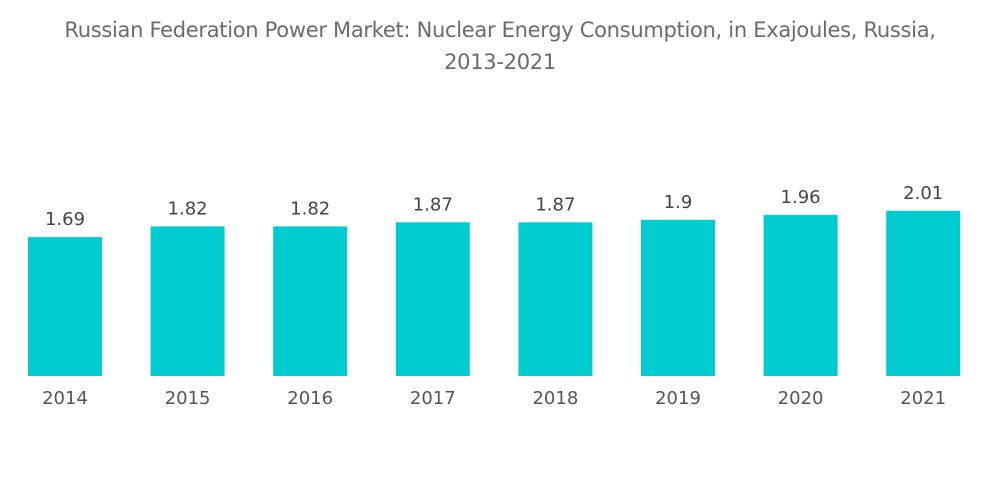 The width and height of the screenshot is (1000, 504). I want to click on bar-2020, so click(800, 295).